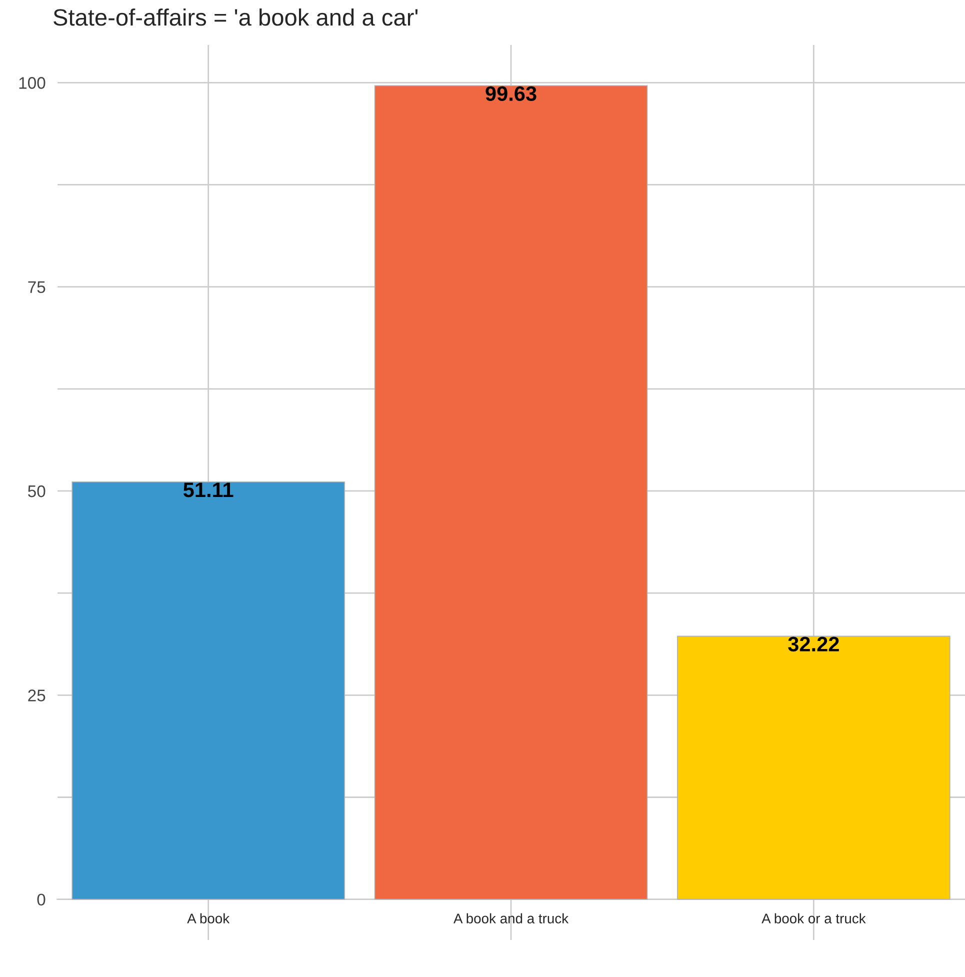 This screenshot has width=965, height=977. Describe the element at coordinates (208, 490) in the screenshot. I see `data-label: 51.11` at that location.